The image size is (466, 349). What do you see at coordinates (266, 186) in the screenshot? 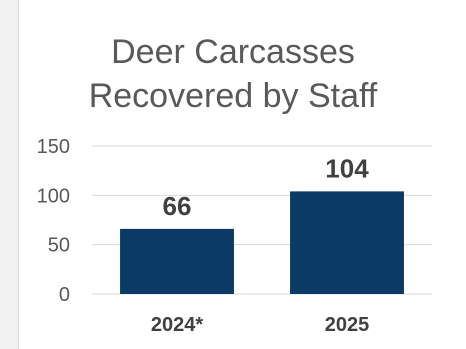
I see `data-labels: 66 104` at bounding box center [266, 186].